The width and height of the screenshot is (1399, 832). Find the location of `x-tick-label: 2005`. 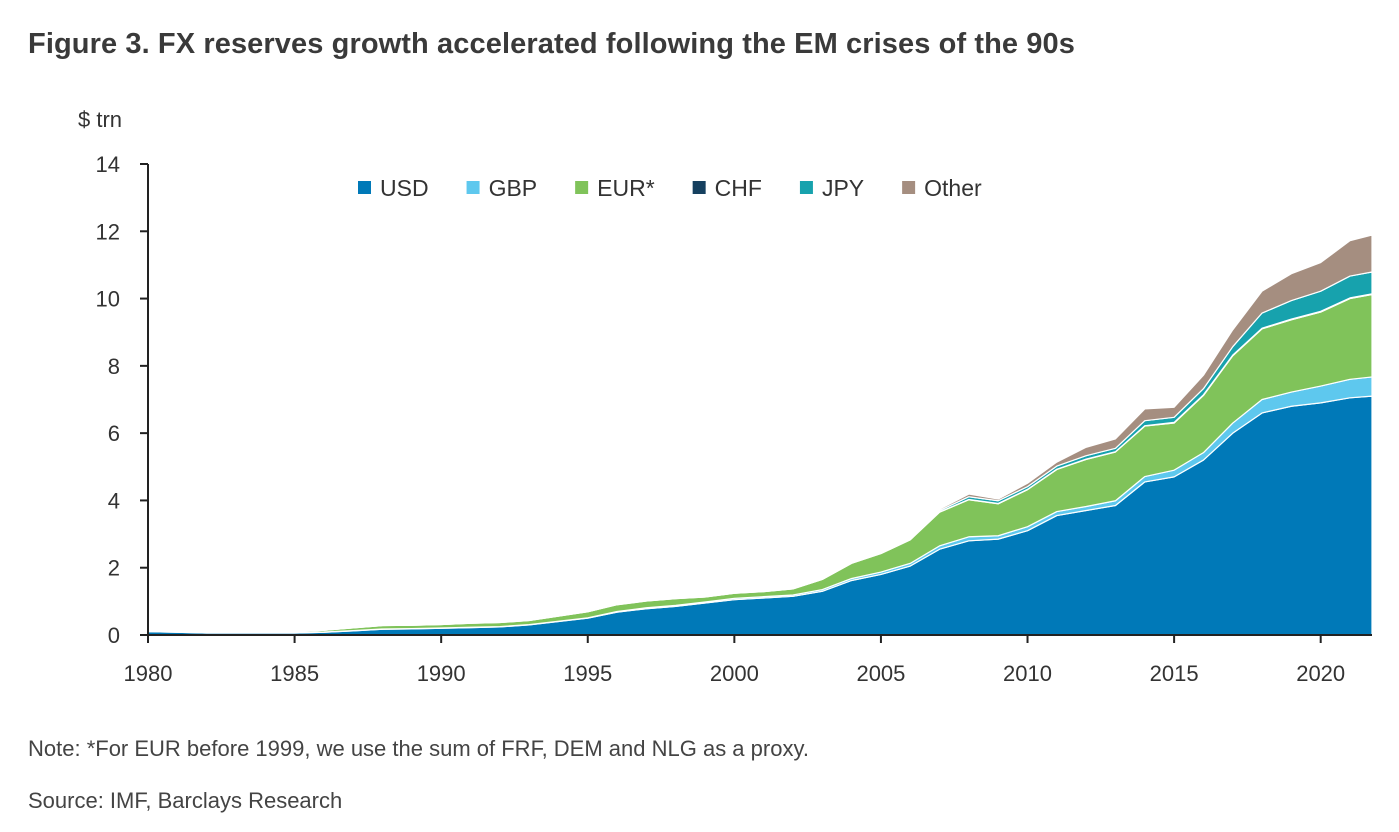

x-tick-label: 2005 is located at coordinates (880, 673).